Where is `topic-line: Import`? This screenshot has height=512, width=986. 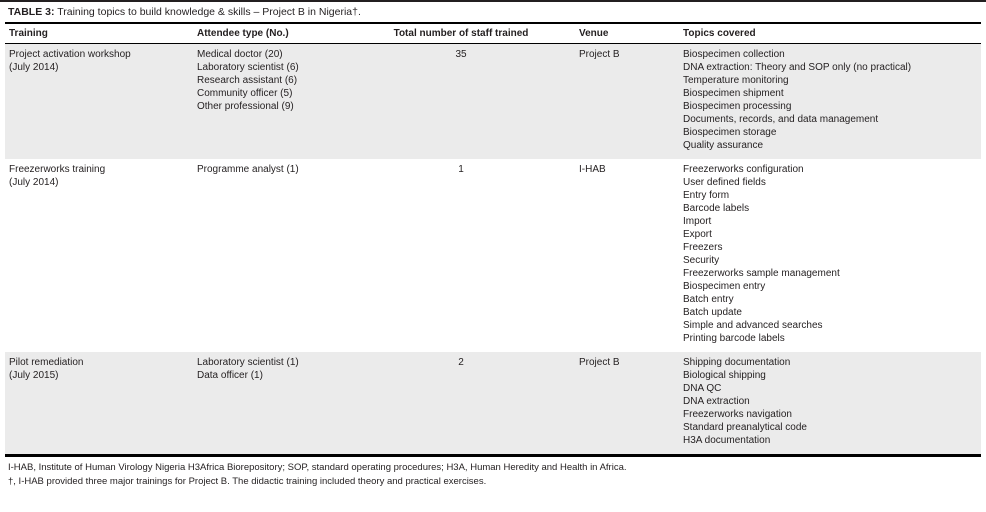
topic-line: Import is located at coordinates (697, 221).